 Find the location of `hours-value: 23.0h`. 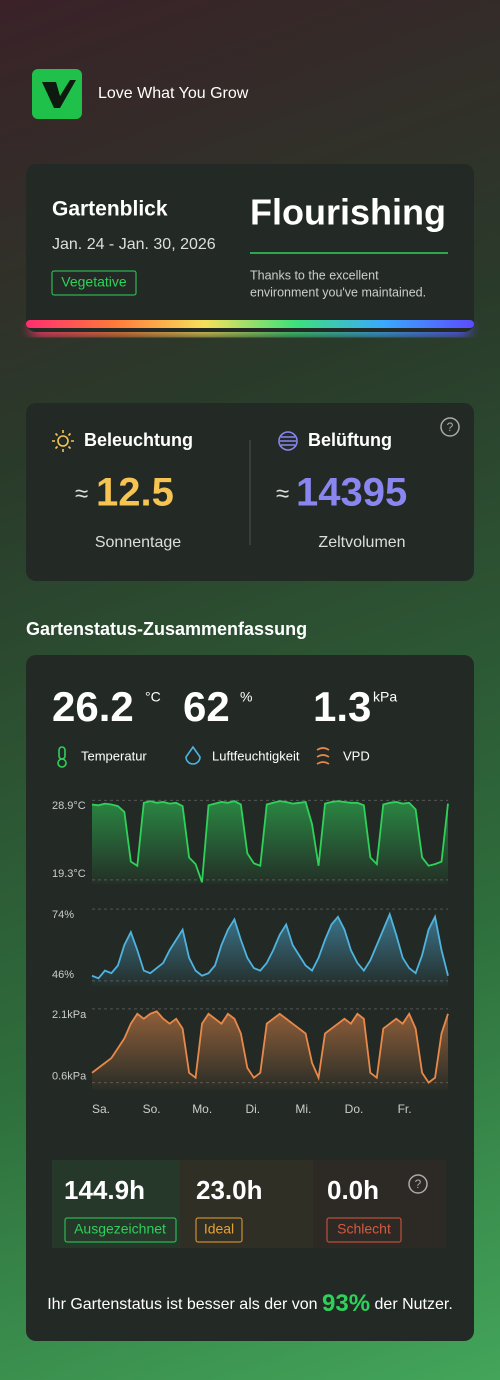

hours-value: 23.0h is located at coordinates (229, 1190).